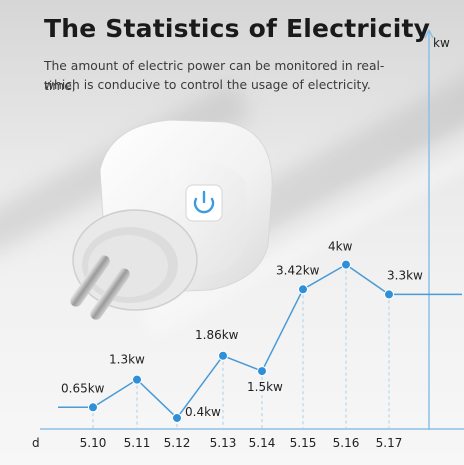 The width and height of the screenshot is (464, 465). Describe the element at coordinates (237, 28) in the screenshot. I see `page-title: The Statistics of Electricity` at that location.